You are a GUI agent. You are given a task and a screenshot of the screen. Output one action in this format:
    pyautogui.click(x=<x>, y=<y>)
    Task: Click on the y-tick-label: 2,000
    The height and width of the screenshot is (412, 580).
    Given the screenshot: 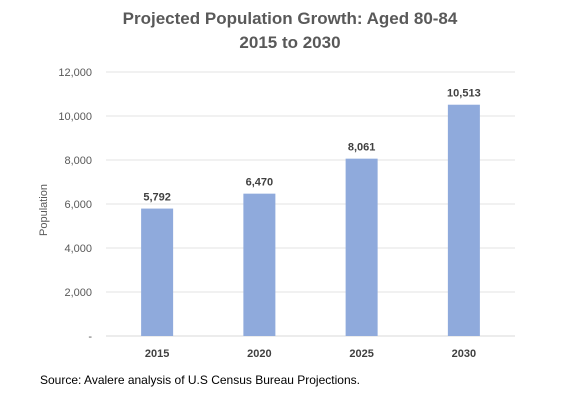 What is the action you would take?
    pyautogui.click(x=78, y=293)
    